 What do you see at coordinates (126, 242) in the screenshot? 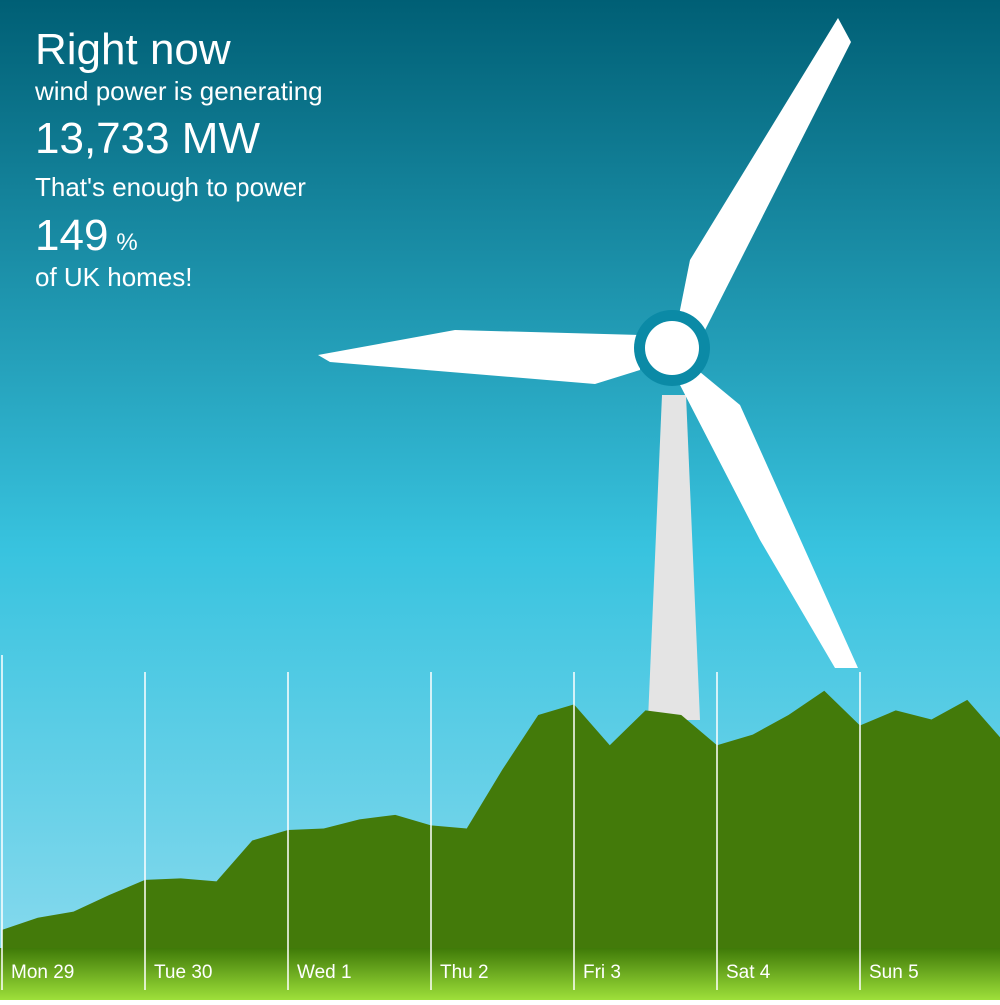
I see `percent-unit: %` at bounding box center [126, 242].